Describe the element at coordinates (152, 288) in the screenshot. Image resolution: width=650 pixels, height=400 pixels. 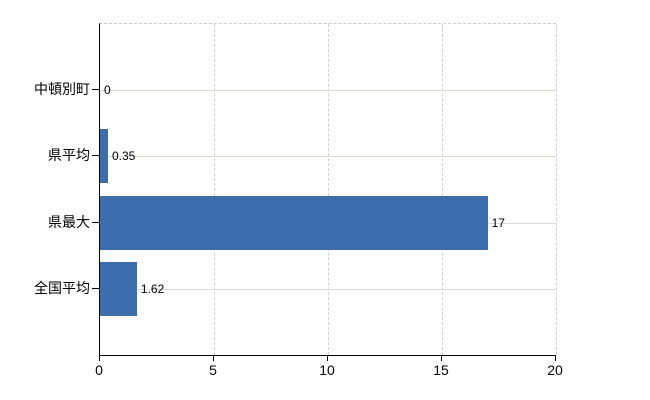
I see `bar-value-label: 1.62` at that location.